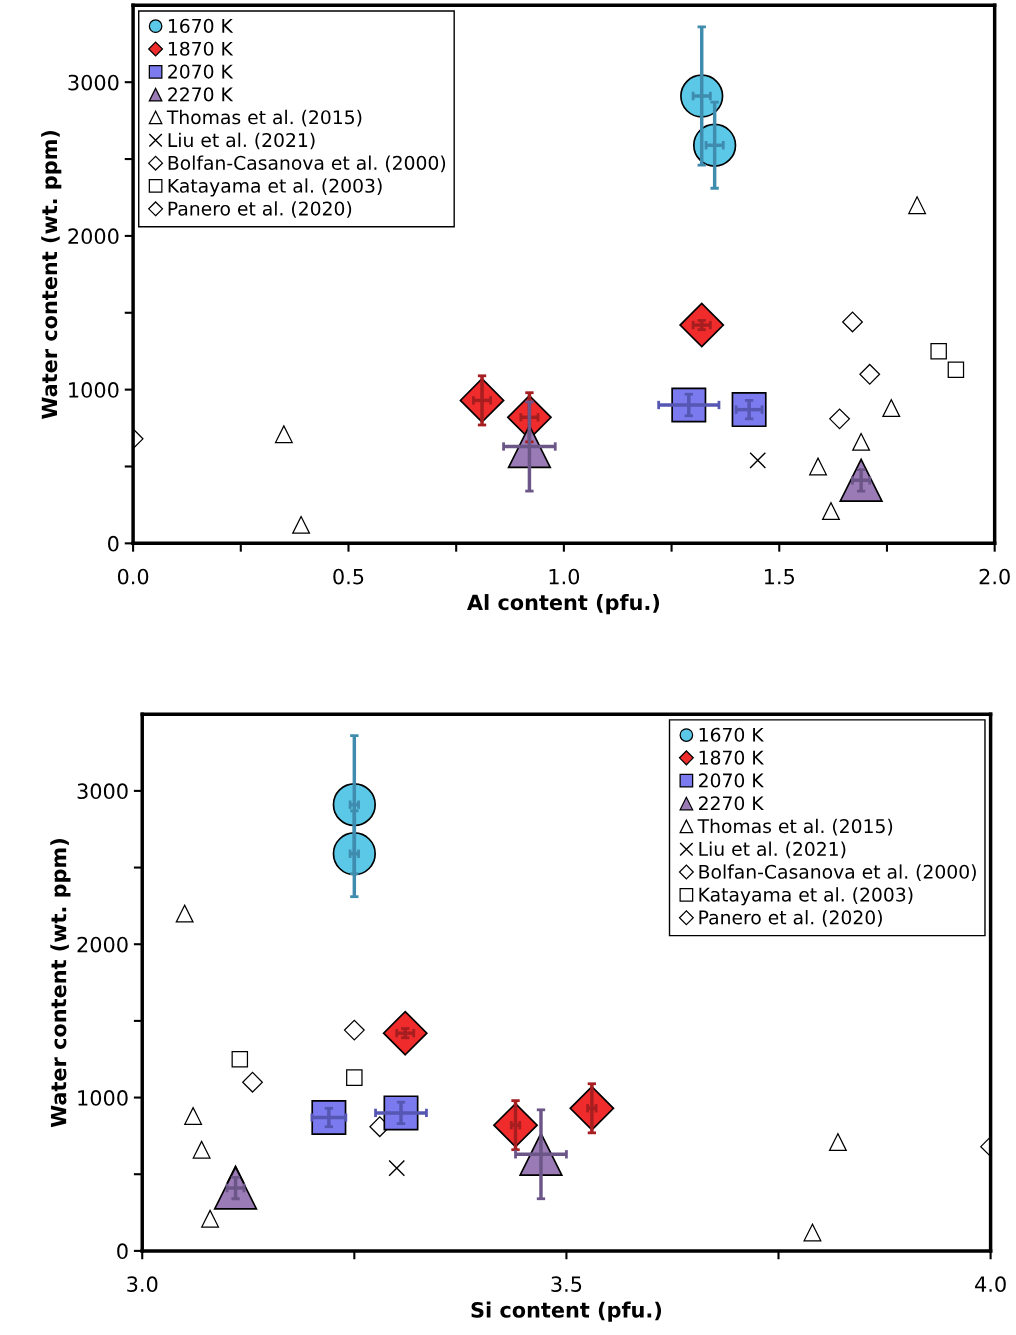  I want to click on x-axis-title: Al content (pfu.), so click(563, 604).